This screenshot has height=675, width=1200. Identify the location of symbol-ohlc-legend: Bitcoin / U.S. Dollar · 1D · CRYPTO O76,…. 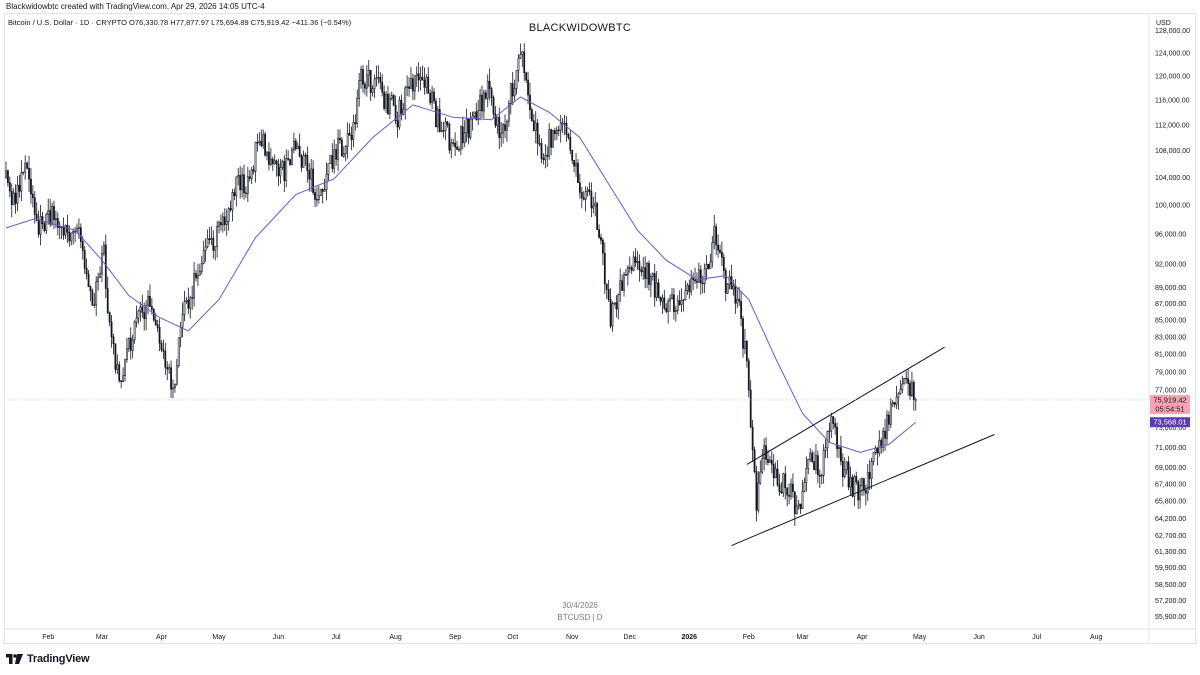
(180, 22).